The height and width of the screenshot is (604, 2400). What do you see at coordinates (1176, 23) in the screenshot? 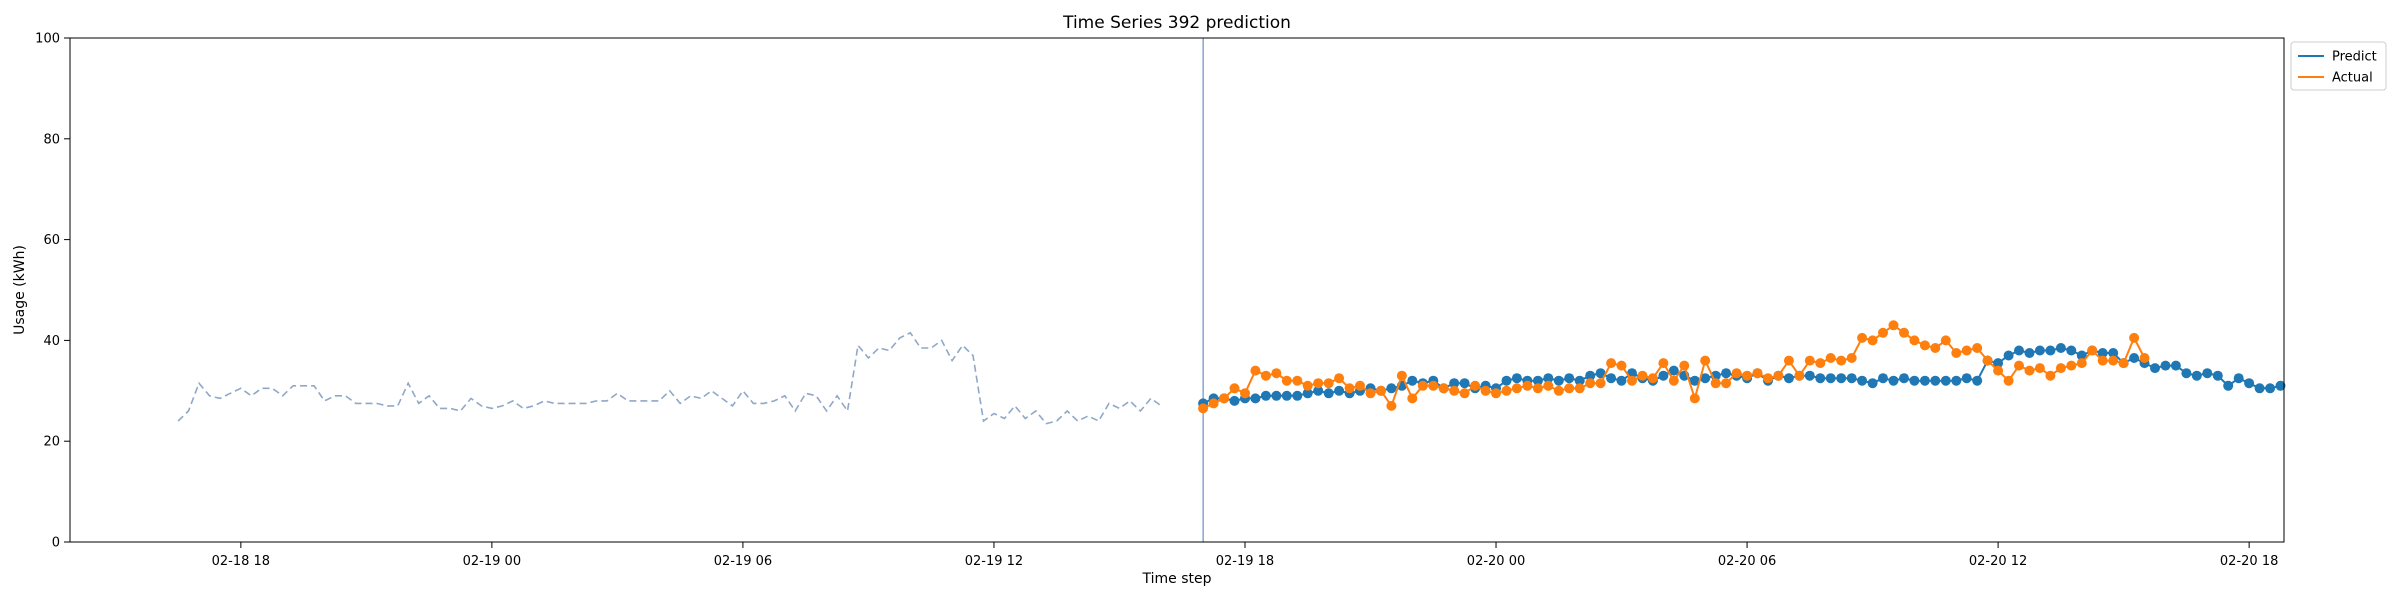
I see `chart-title: Time Series 392 prediction` at bounding box center [1176, 23].